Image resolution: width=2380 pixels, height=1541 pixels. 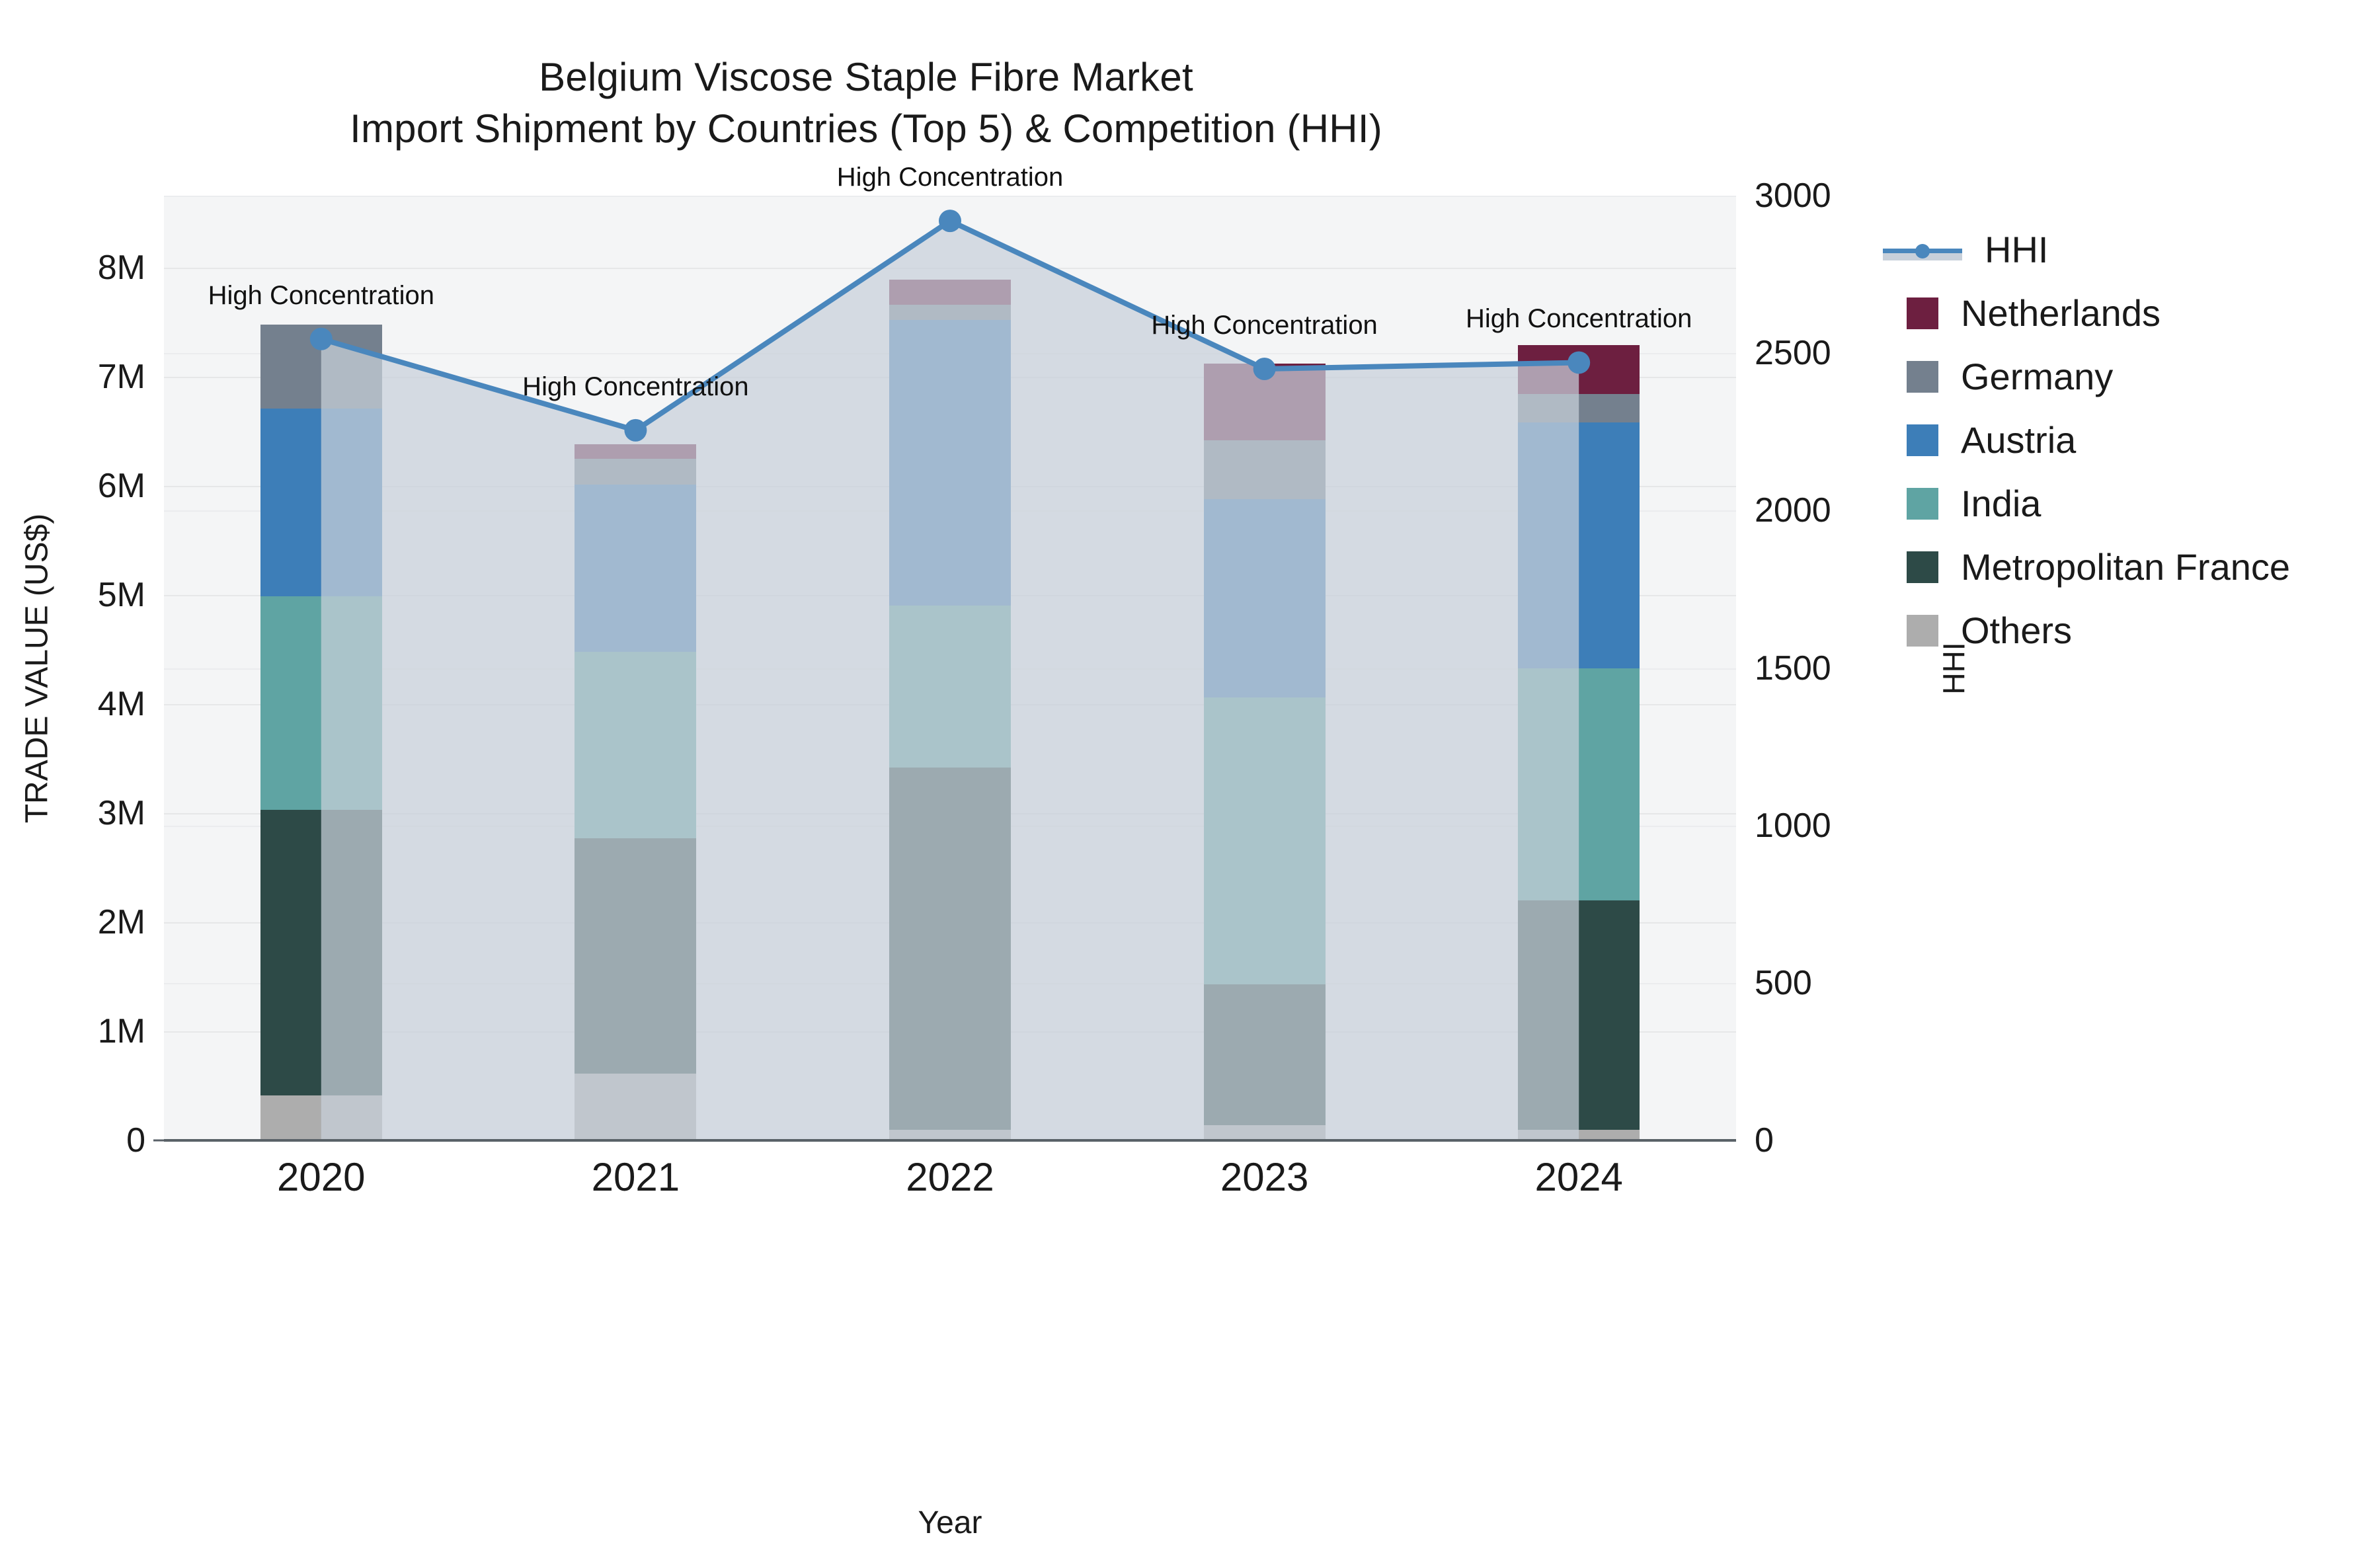 What do you see at coordinates (121, 267) in the screenshot?
I see `y-axis-left-tick-label: 8M` at bounding box center [121, 267].